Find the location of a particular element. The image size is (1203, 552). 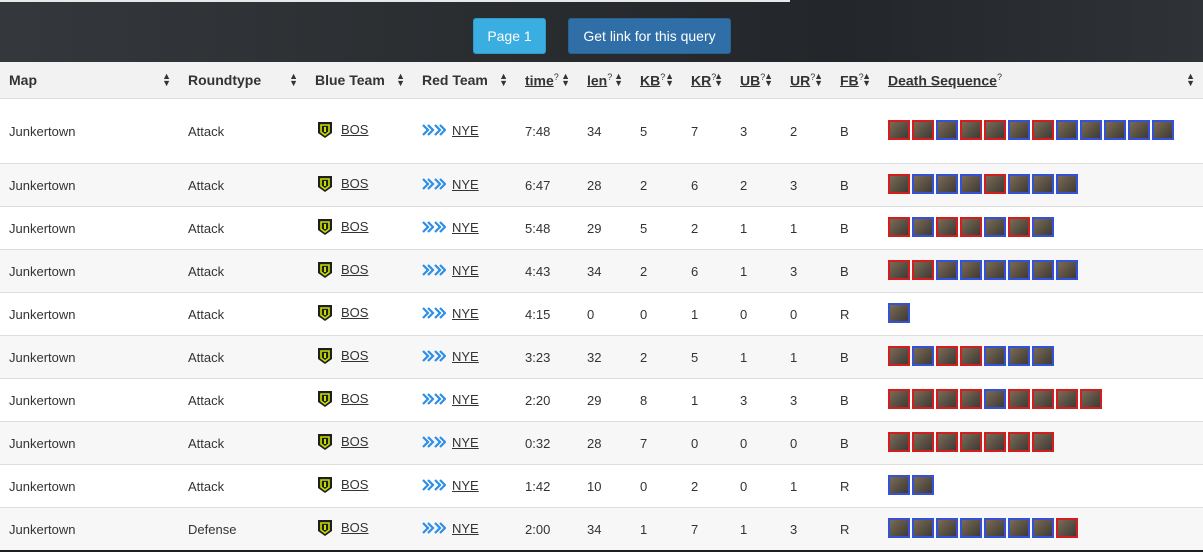

col-red-team: Red Team ▲ ▼ is located at coordinates (464, 80).